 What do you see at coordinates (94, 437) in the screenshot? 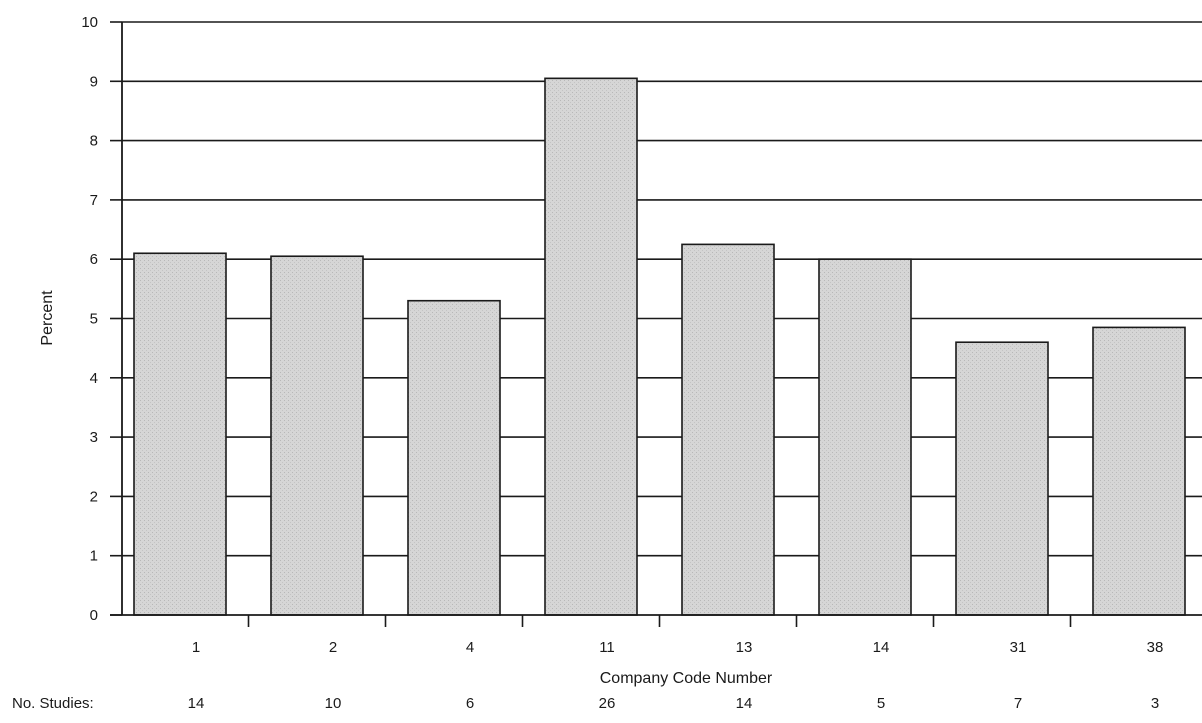
I see `y-tick-label-3: 3` at bounding box center [94, 437].